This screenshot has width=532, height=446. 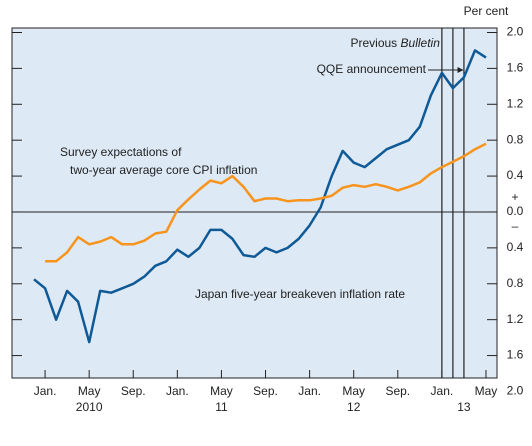 I want to click on year-label: 11, so click(x=221, y=407).